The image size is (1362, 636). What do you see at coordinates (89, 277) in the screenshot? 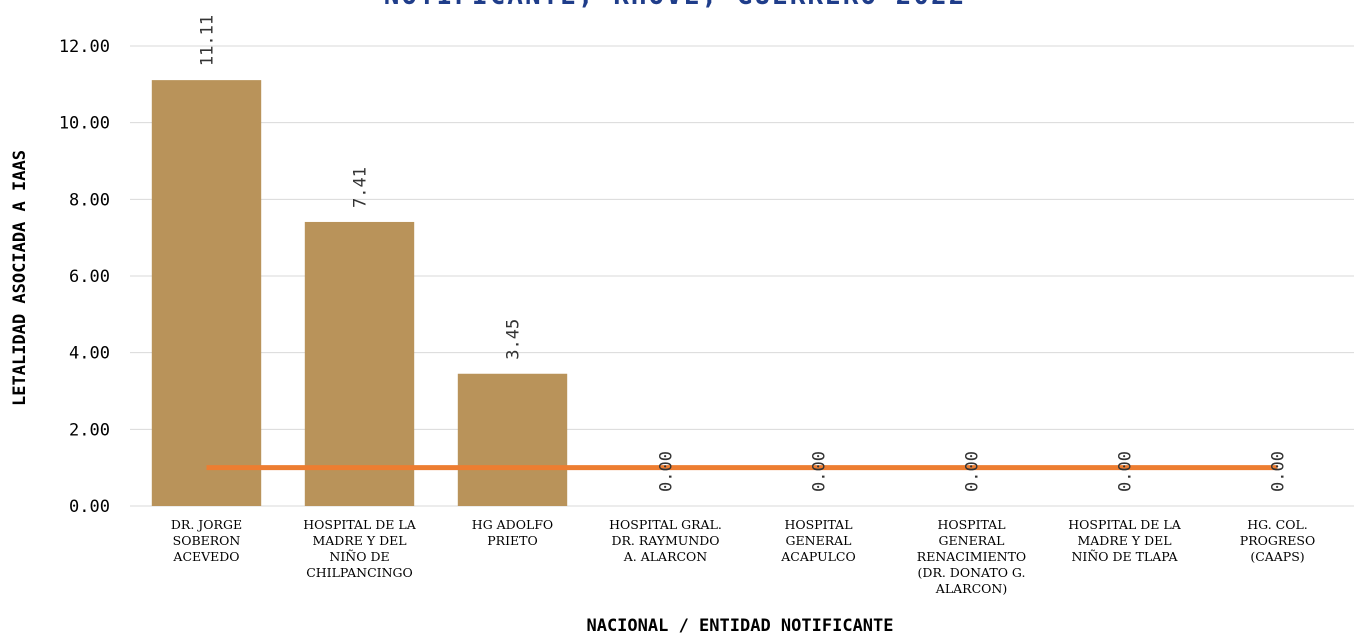
I see `y-tick-label: 6.00` at bounding box center [89, 277].